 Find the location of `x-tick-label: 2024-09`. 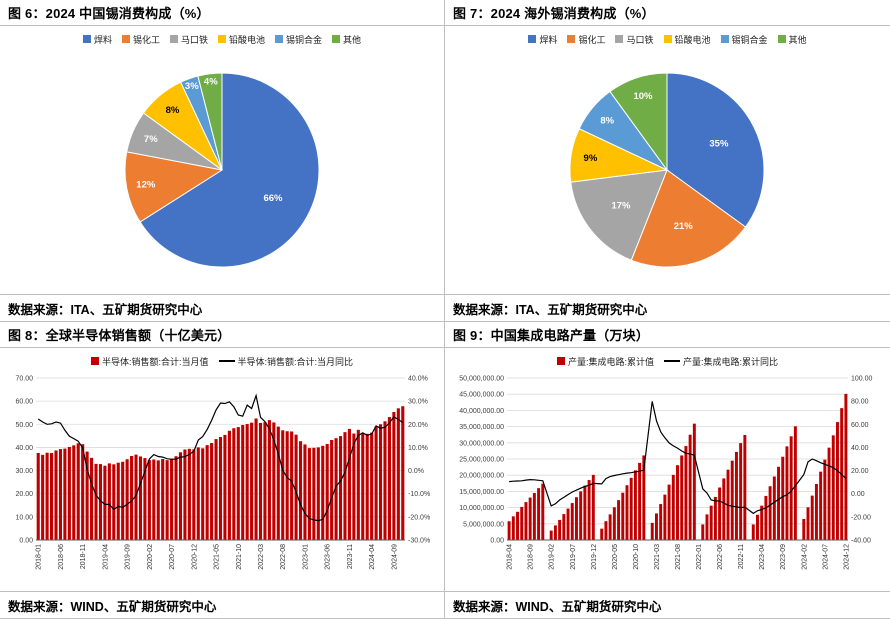

x-tick-label: 2024-09 is located at coordinates (394, 557).